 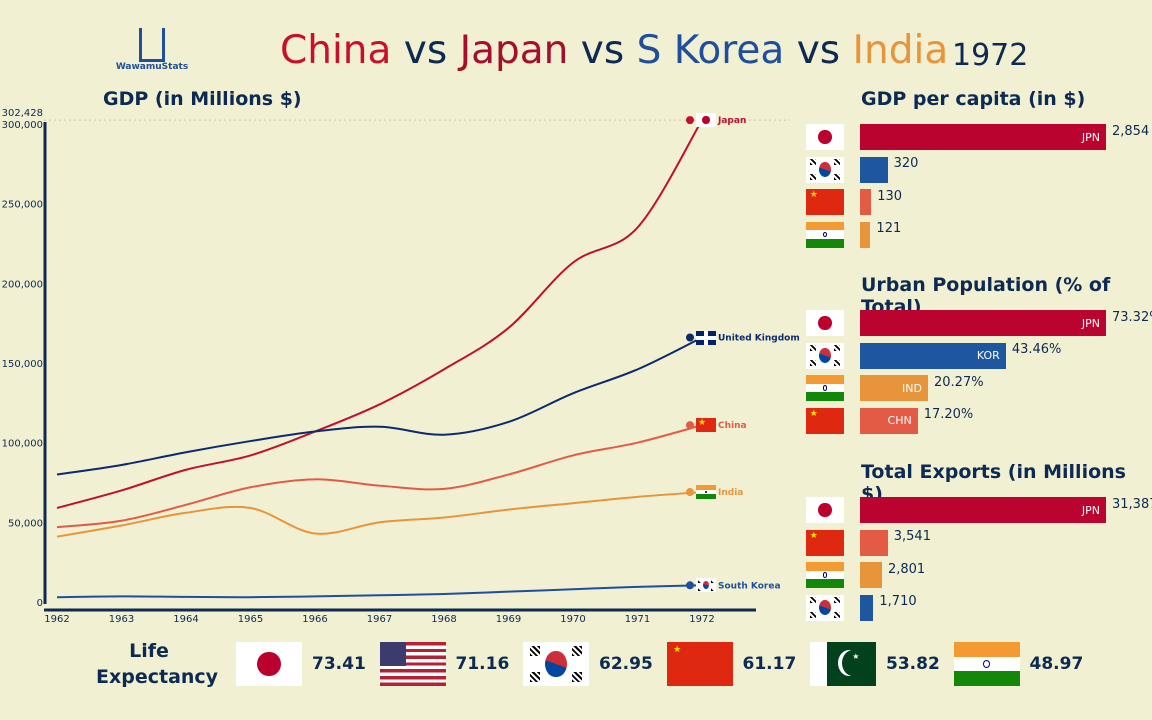 I want to click on bar-value: 121, so click(x=889, y=228).